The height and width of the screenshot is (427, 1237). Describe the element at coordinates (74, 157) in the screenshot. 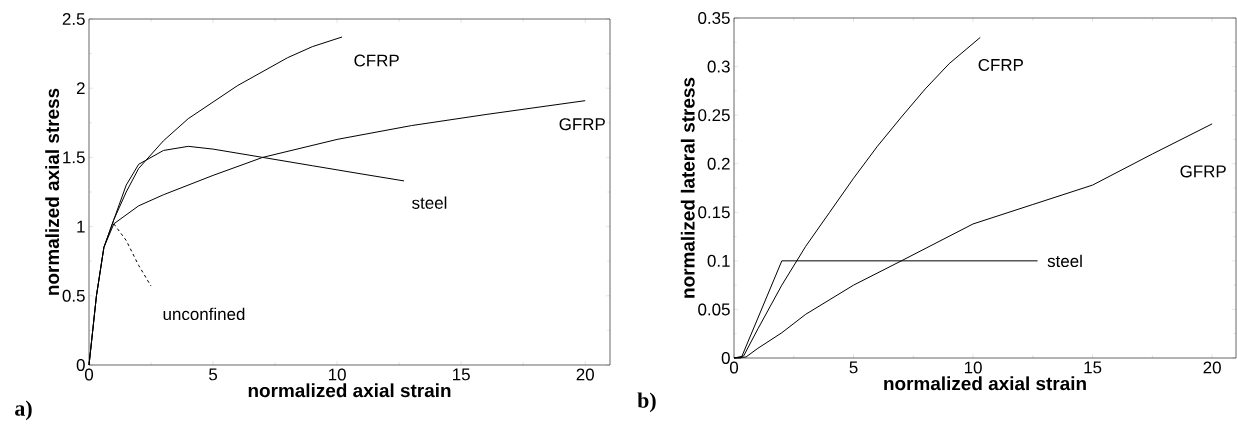

I see `y-tick-label: 1.5` at that location.